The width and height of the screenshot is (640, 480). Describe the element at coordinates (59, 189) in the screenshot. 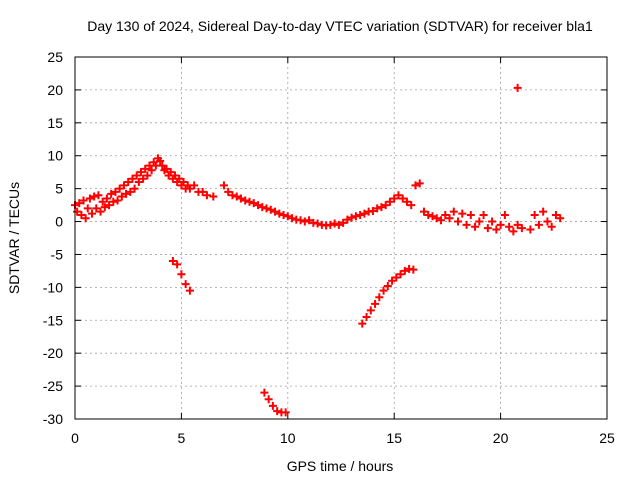

I see `y-tick-label: 5` at that location.